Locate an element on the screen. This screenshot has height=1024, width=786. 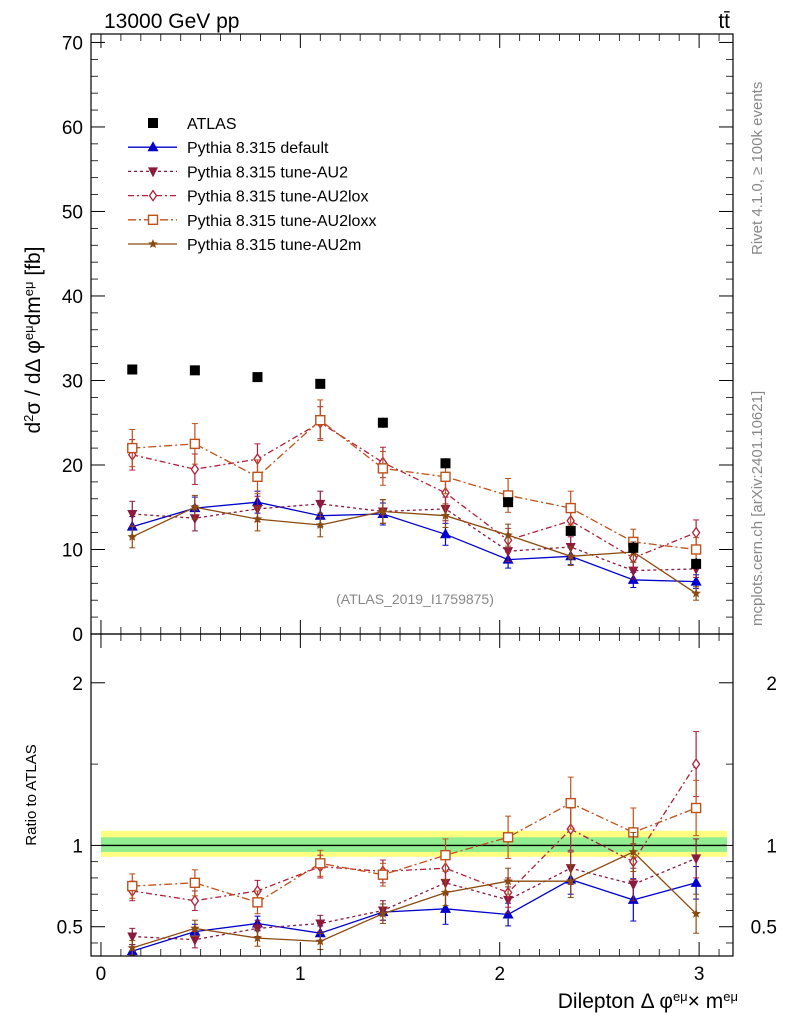
legend-label: Pythia 8.315 tune-AU2m is located at coordinates (274, 245).